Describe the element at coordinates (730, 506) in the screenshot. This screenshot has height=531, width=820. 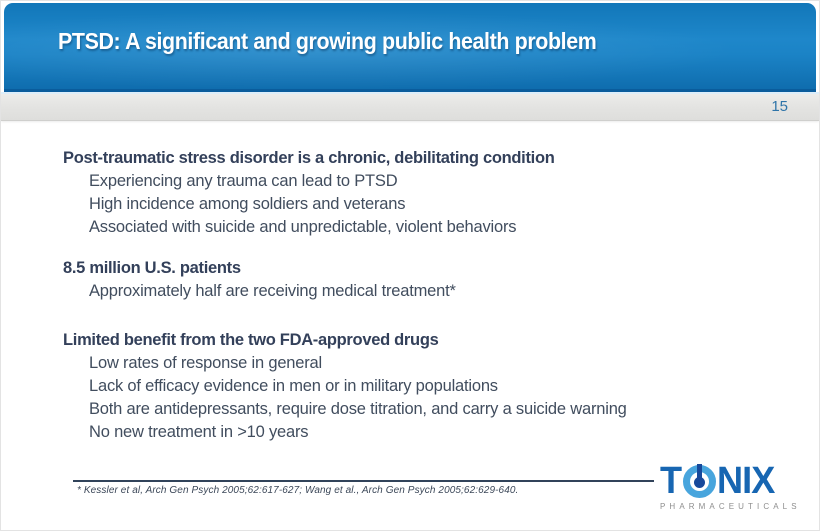
I see `logo-subtitle: PHARMACEUTICALS` at that location.